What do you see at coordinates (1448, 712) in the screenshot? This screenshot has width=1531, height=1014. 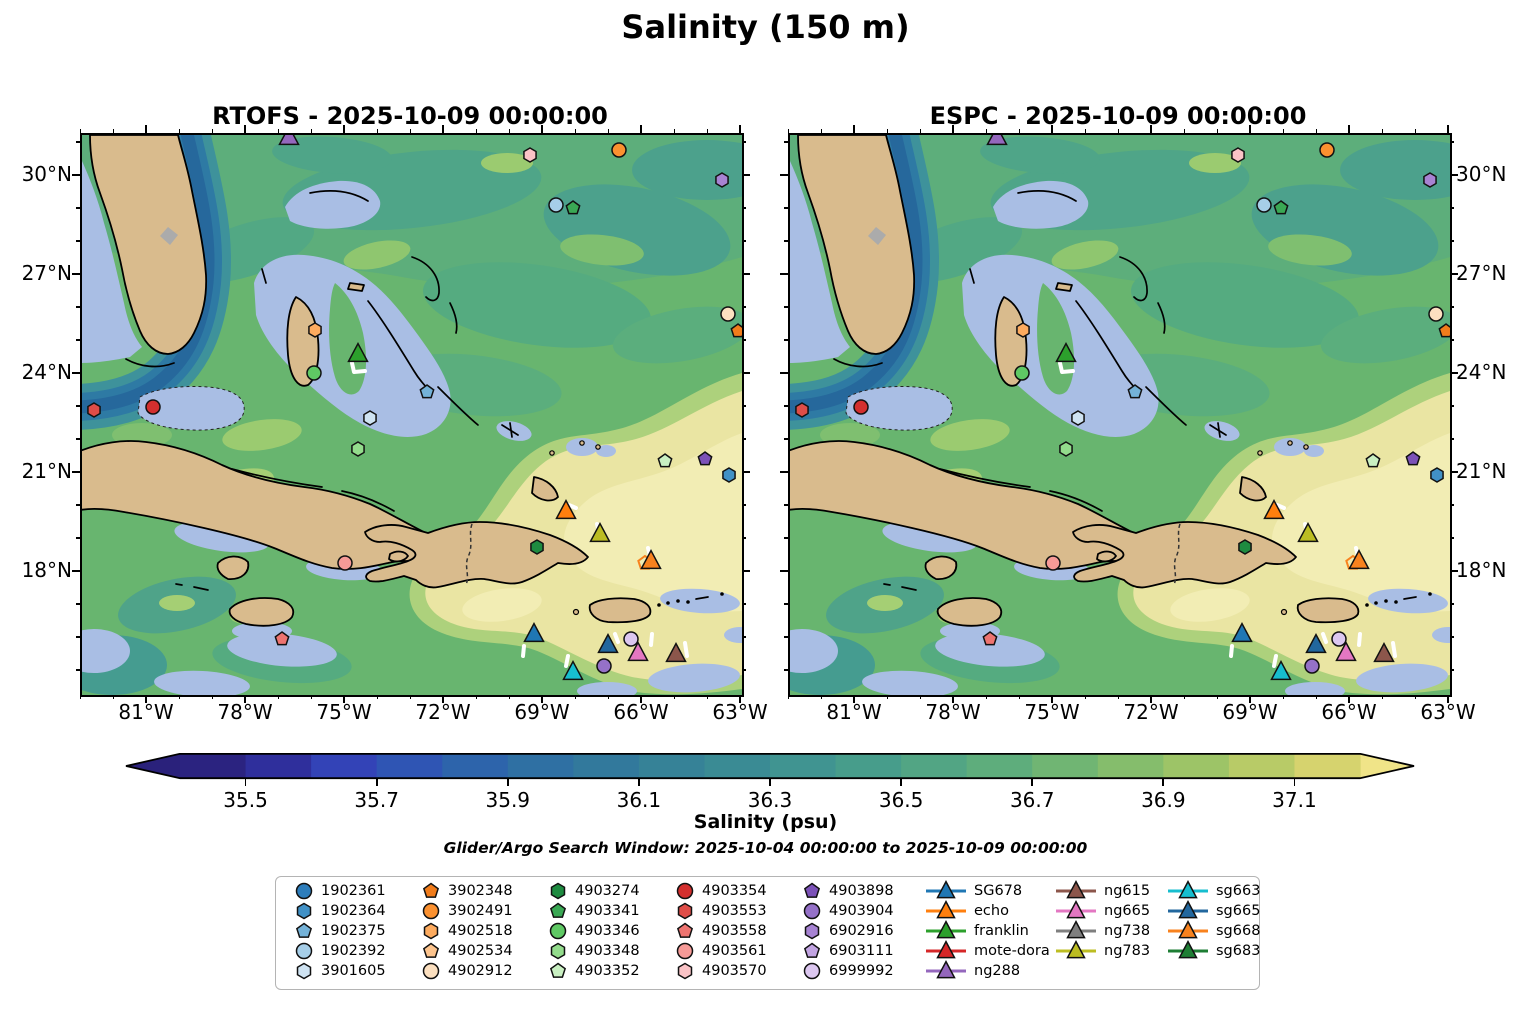 I see `x-tick-label: 63°W` at bounding box center [1448, 712].